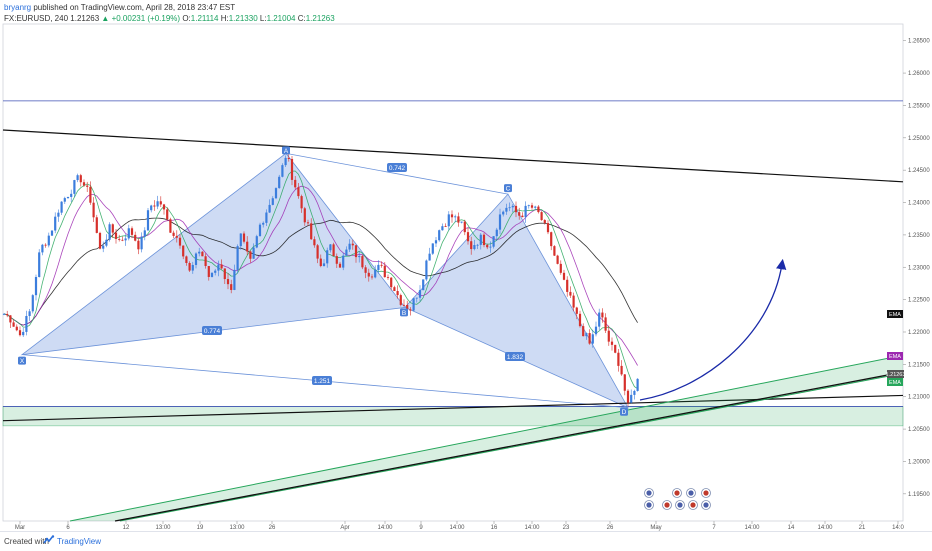 The height and width of the screenshot is (551, 932). What do you see at coordinates (919, 236) in the screenshot?
I see `price-axis-label: 1.23500` at bounding box center [919, 236].